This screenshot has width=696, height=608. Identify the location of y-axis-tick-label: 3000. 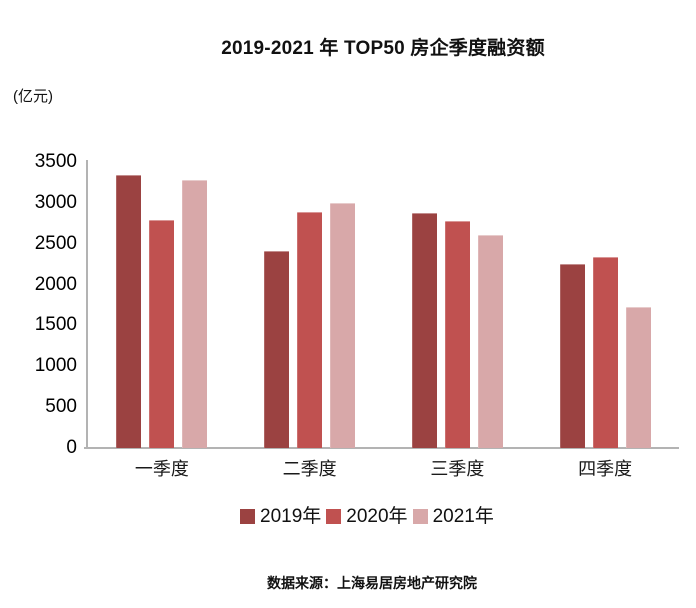
(55, 202).